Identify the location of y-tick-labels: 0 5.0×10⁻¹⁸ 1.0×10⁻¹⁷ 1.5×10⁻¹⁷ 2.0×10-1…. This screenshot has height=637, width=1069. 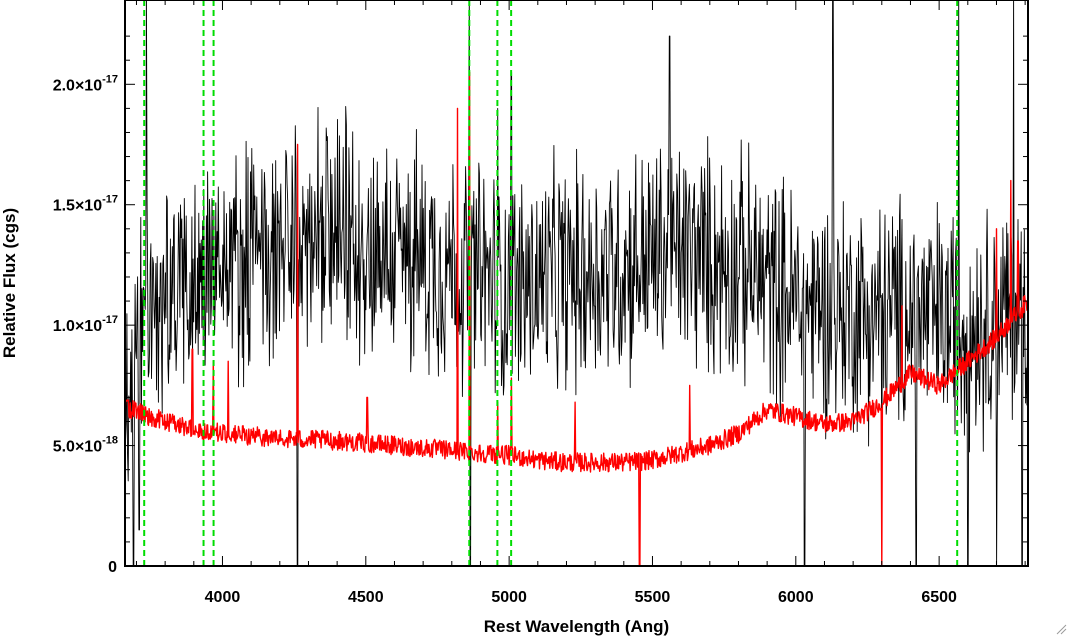
(85, 324).